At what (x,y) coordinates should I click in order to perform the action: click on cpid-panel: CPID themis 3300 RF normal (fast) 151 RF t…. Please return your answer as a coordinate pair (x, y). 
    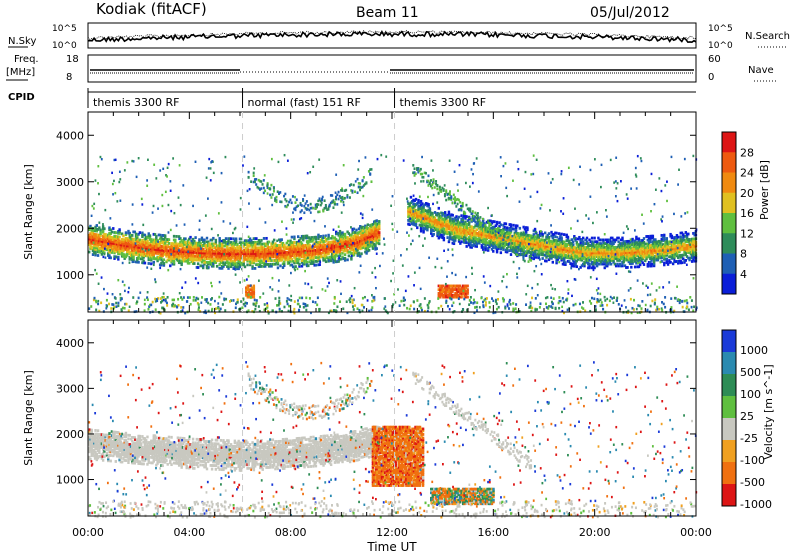
    Looking at the image, I should click on (352, 98).